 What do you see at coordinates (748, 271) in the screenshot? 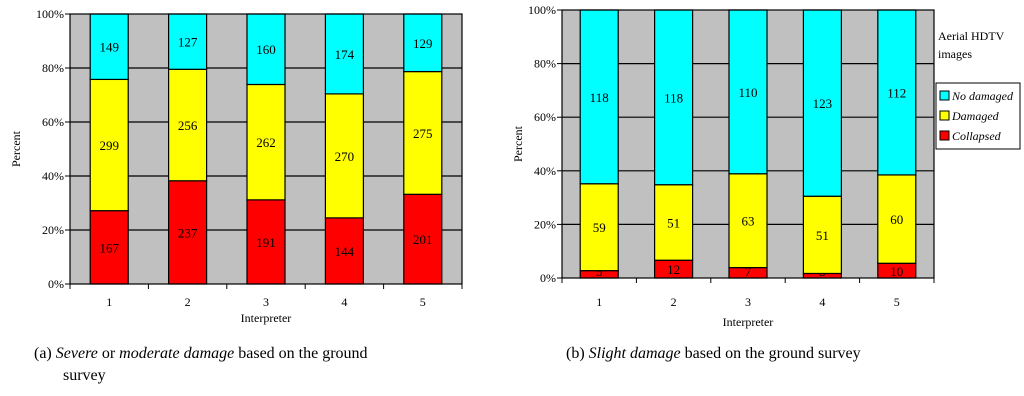
I see `data-label: 7` at bounding box center [748, 271].